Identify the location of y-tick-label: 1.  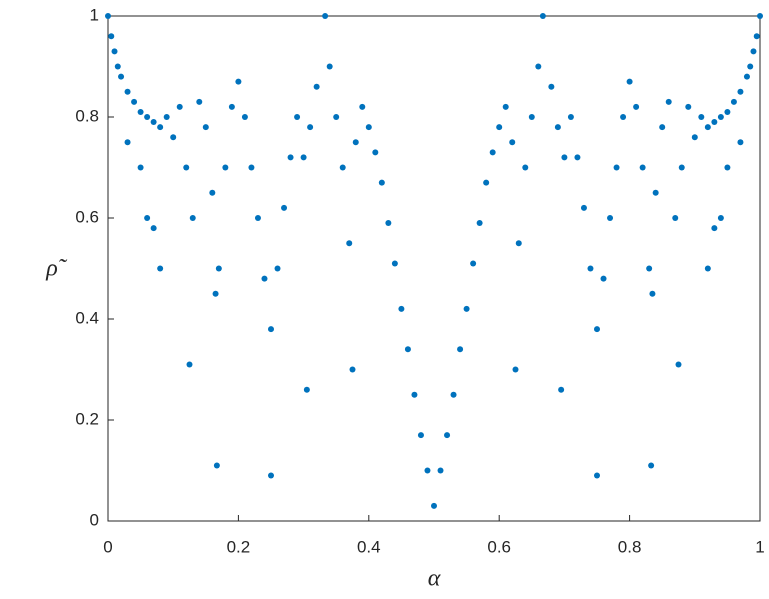
(94, 14).